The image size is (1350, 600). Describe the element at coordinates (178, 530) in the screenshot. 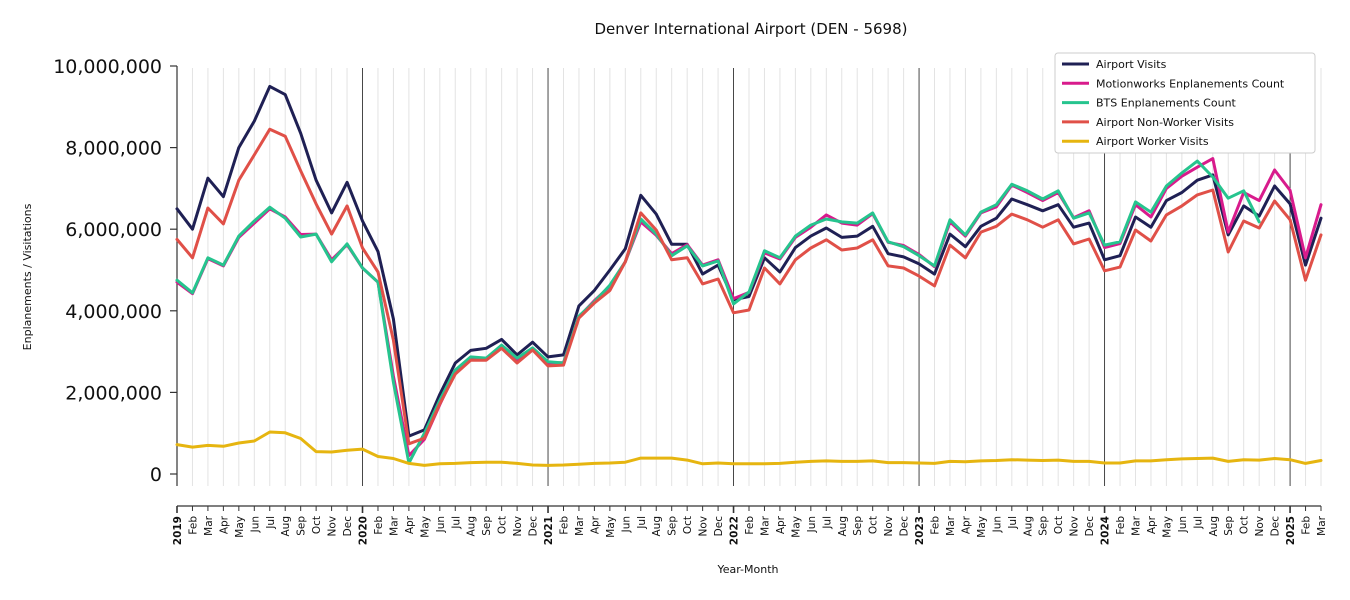

I see `x-tick-label: 2019` at that location.